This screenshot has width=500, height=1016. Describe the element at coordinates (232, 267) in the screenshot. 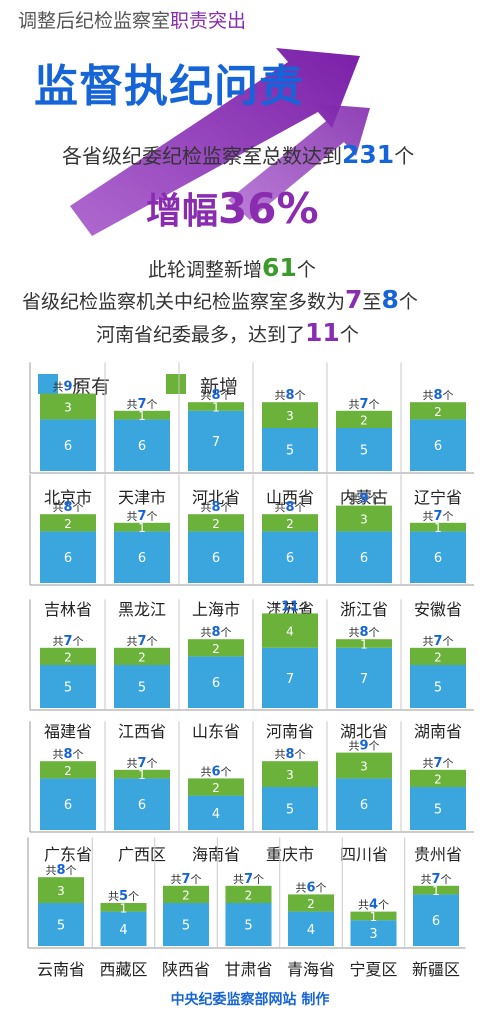

I see `stat-added-line: 此轮调整新增61个` at that location.